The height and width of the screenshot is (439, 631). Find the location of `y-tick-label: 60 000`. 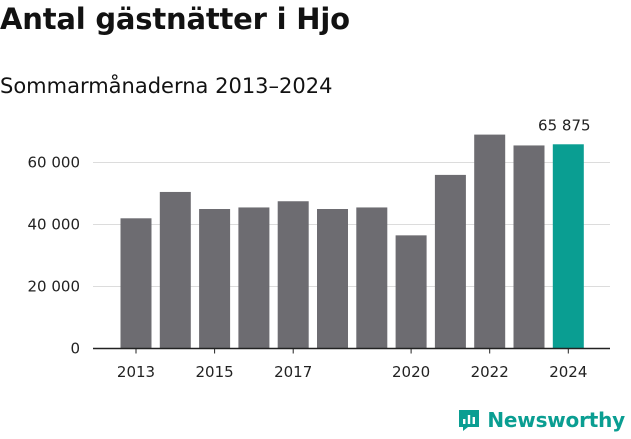

y-tick-label: 60 000 is located at coordinates (54, 163).